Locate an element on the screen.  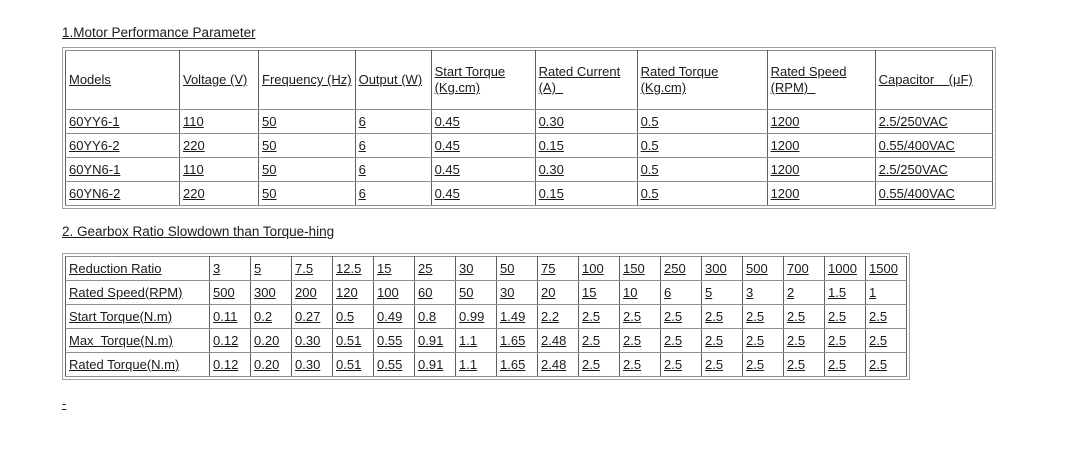
header-cell: Capacitor (μF) is located at coordinates (933, 80).